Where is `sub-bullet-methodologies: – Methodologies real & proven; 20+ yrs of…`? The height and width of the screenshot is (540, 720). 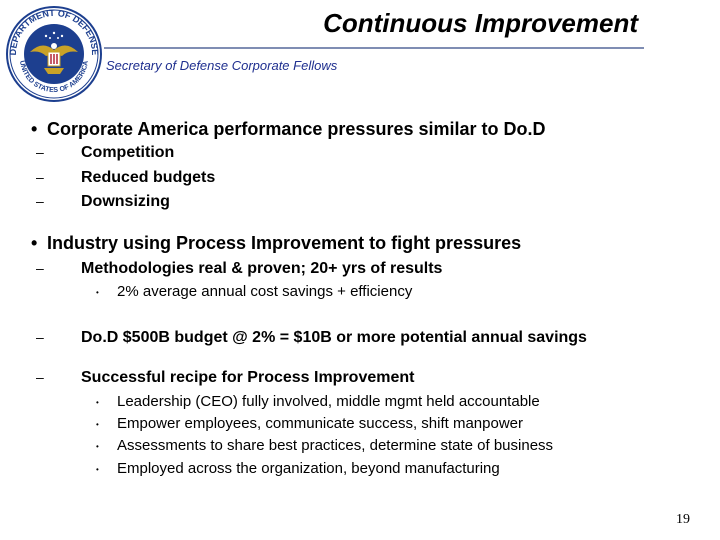
sub-bullet-methodologies: – Methodologies real & proven; 20+ yrs of… is located at coordinates (239, 269).